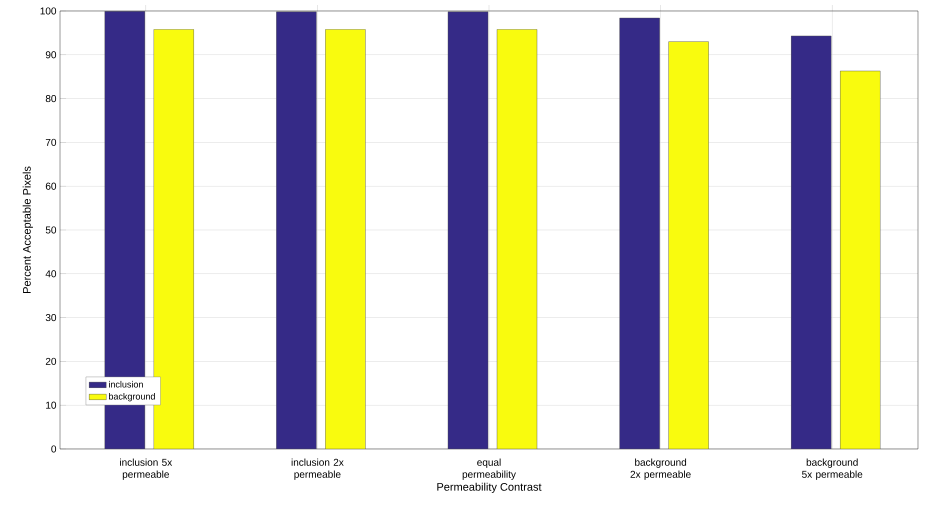  What do you see at coordinates (51, 230) in the screenshot?
I see `y-tick-label: 50` at bounding box center [51, 230].